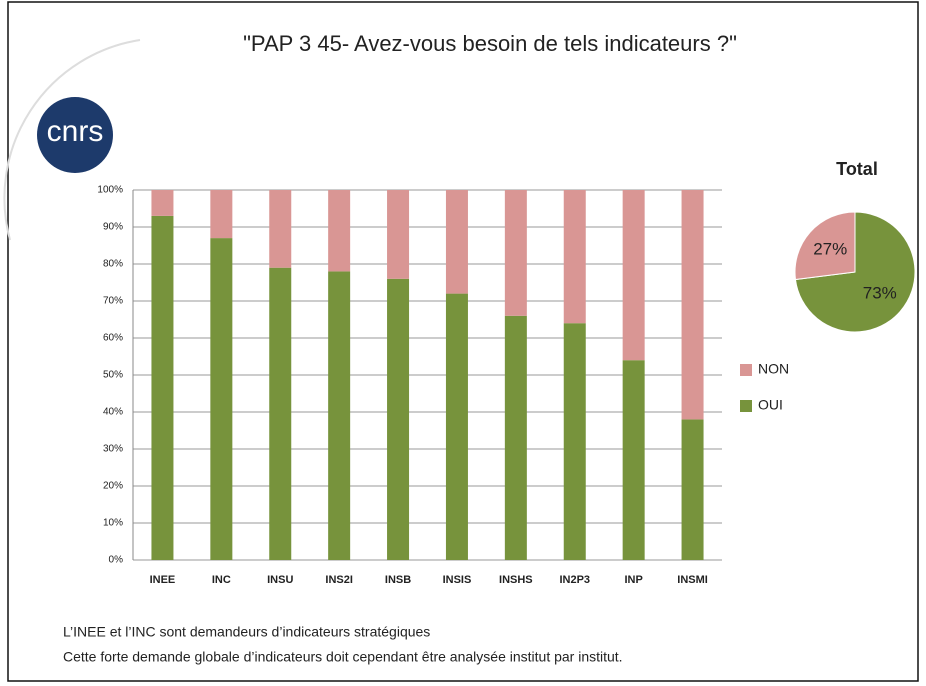 The width and height of the screenshot is (926, 686). I want to click on y-tick-label: 0%, so click(116, 560).